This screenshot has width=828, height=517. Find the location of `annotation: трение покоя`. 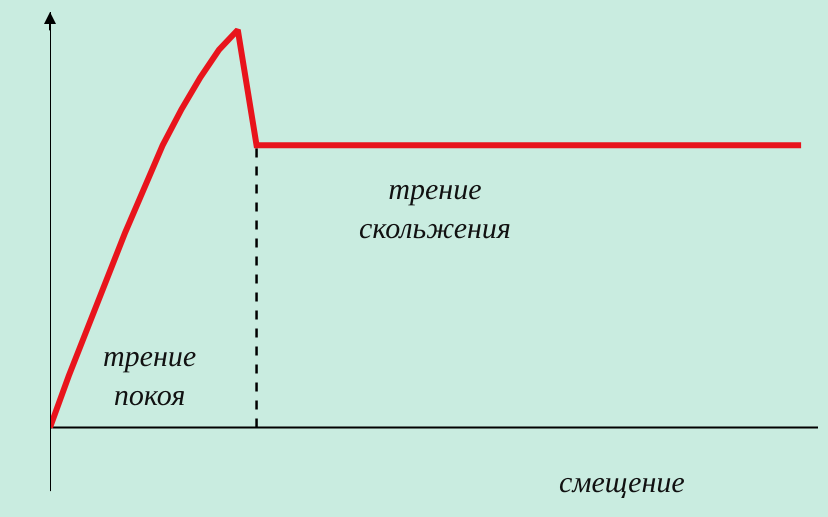

annotation: трение покоя is located at coordinates (149, 376).